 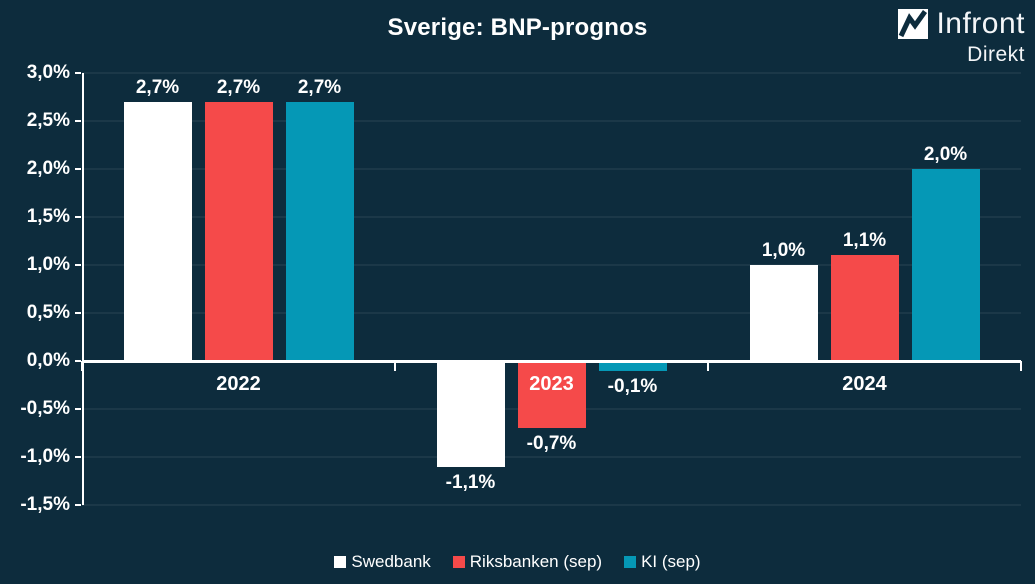 I want to click on legend-item-riksbanken-sep-: Riksbanken (sep), so click(x=527, y=562).